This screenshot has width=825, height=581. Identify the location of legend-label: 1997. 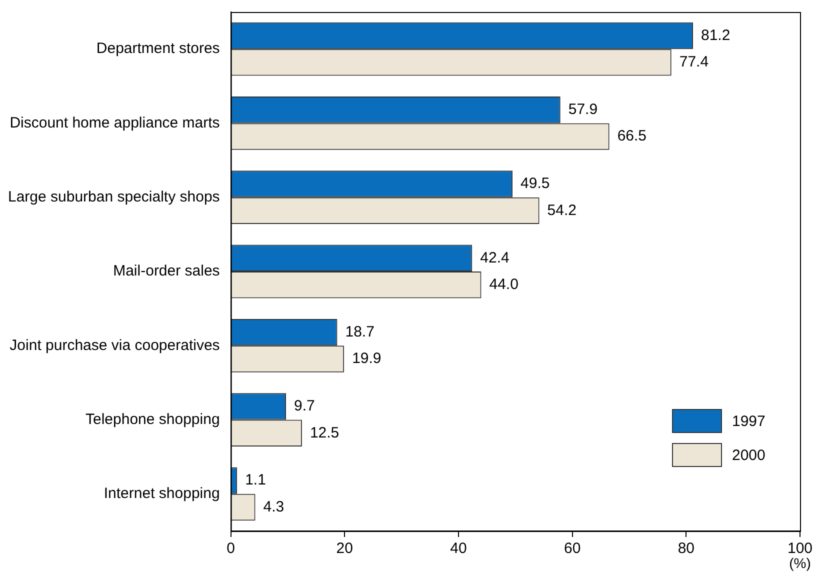
(749, 421).